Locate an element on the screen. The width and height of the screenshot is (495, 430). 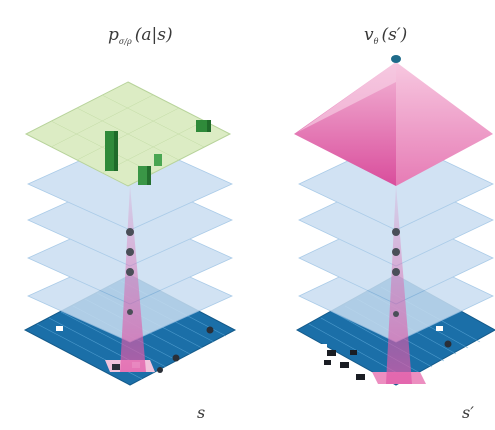
ellipsis-dots is located at coordinates (130, 271).